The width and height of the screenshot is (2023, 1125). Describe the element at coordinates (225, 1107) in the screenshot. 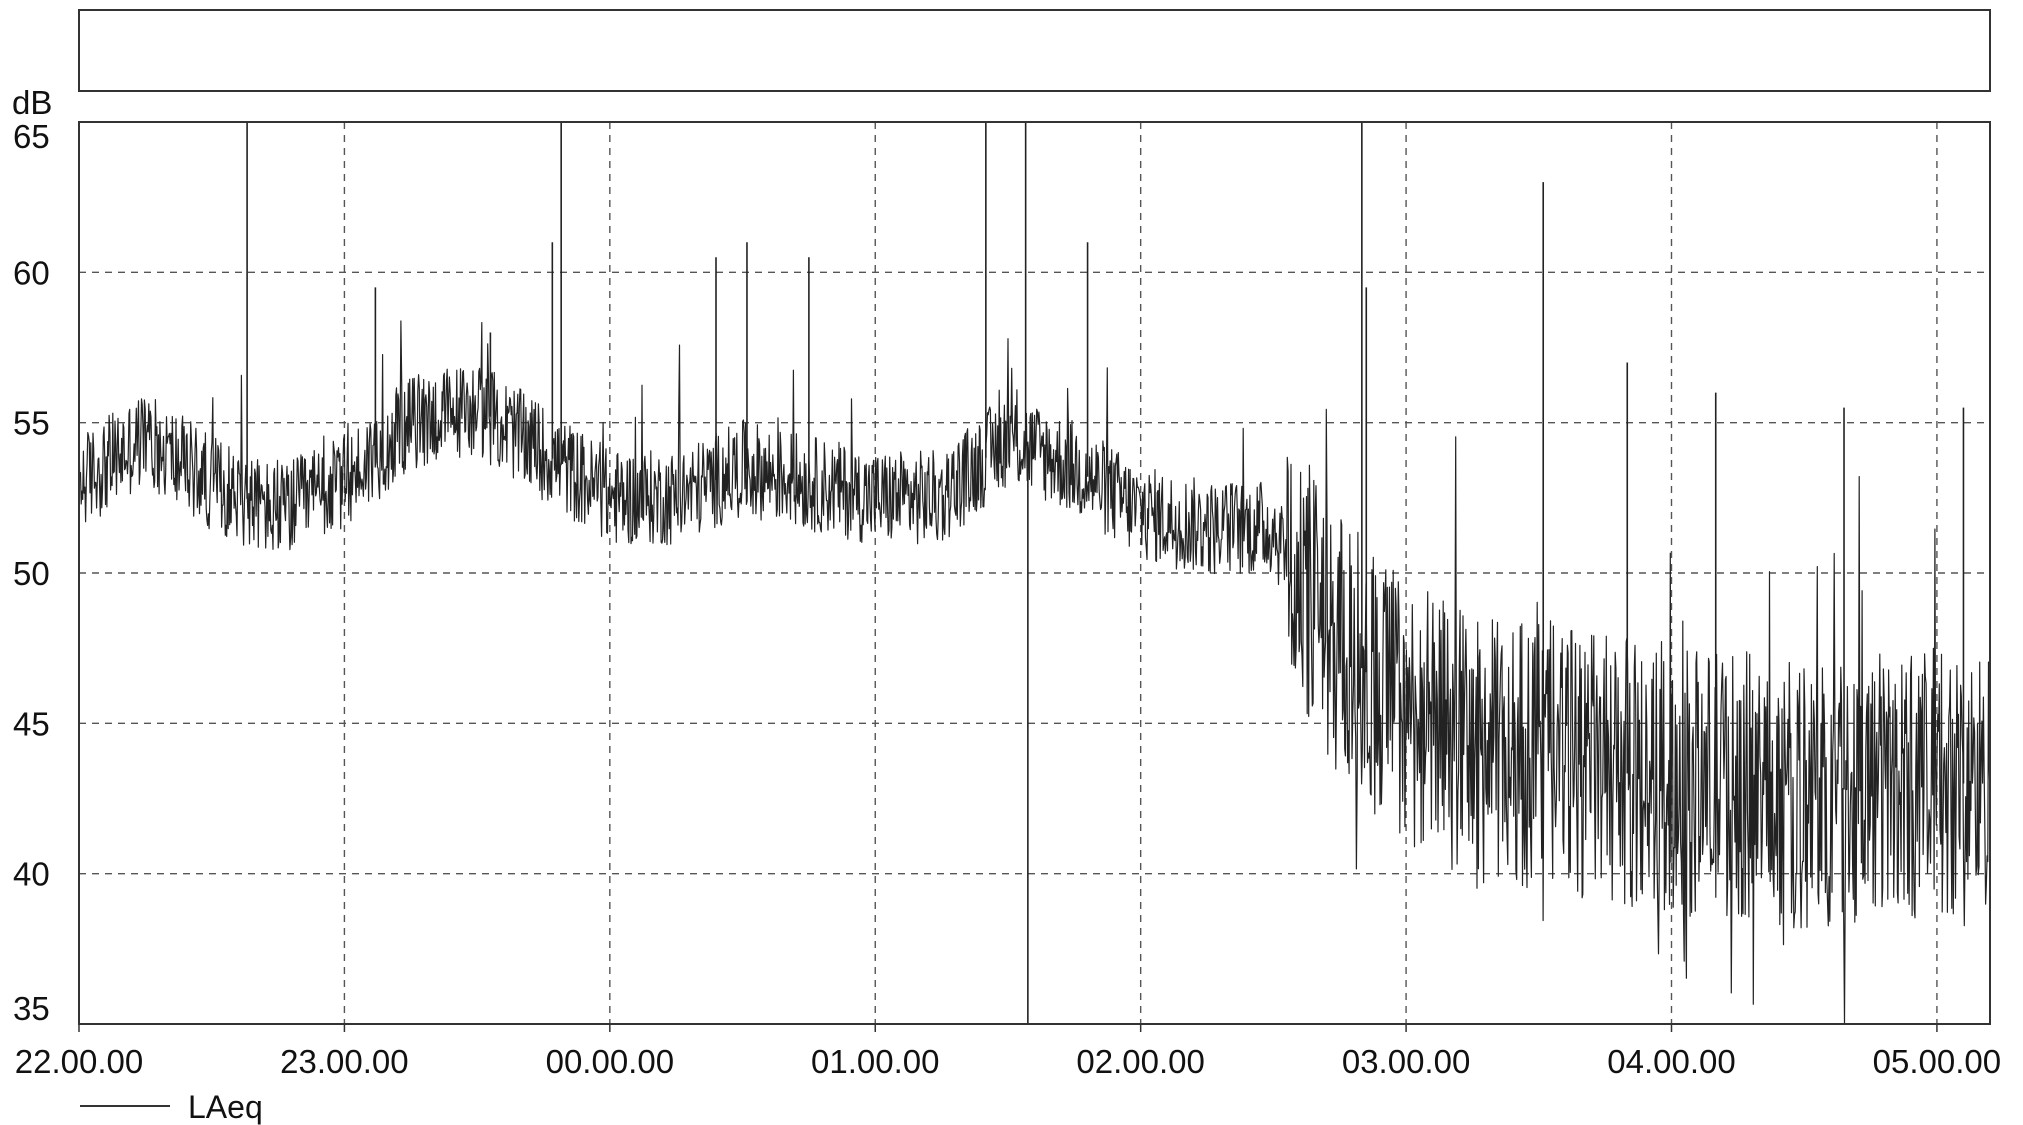

I see `legend-label-laeq: LAeq` at that location.